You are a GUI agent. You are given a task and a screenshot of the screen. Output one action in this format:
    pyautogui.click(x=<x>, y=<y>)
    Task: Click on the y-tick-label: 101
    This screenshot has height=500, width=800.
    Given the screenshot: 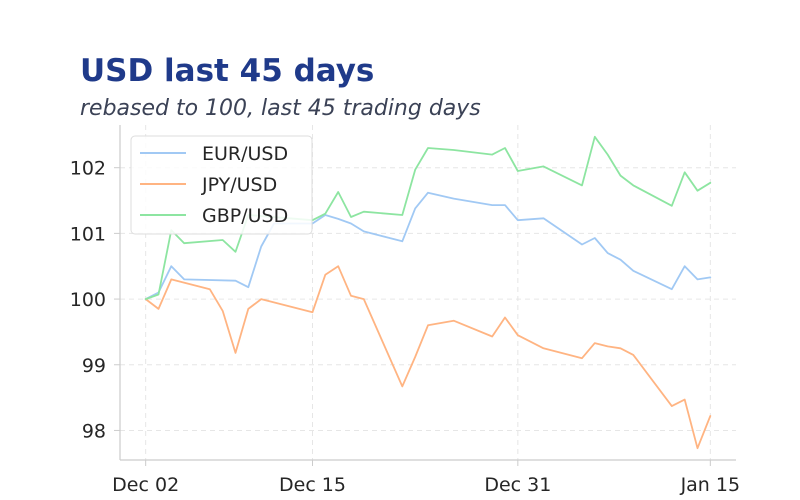 What is the action you would take?
    pyautogui.click(x=88, y=234)
    